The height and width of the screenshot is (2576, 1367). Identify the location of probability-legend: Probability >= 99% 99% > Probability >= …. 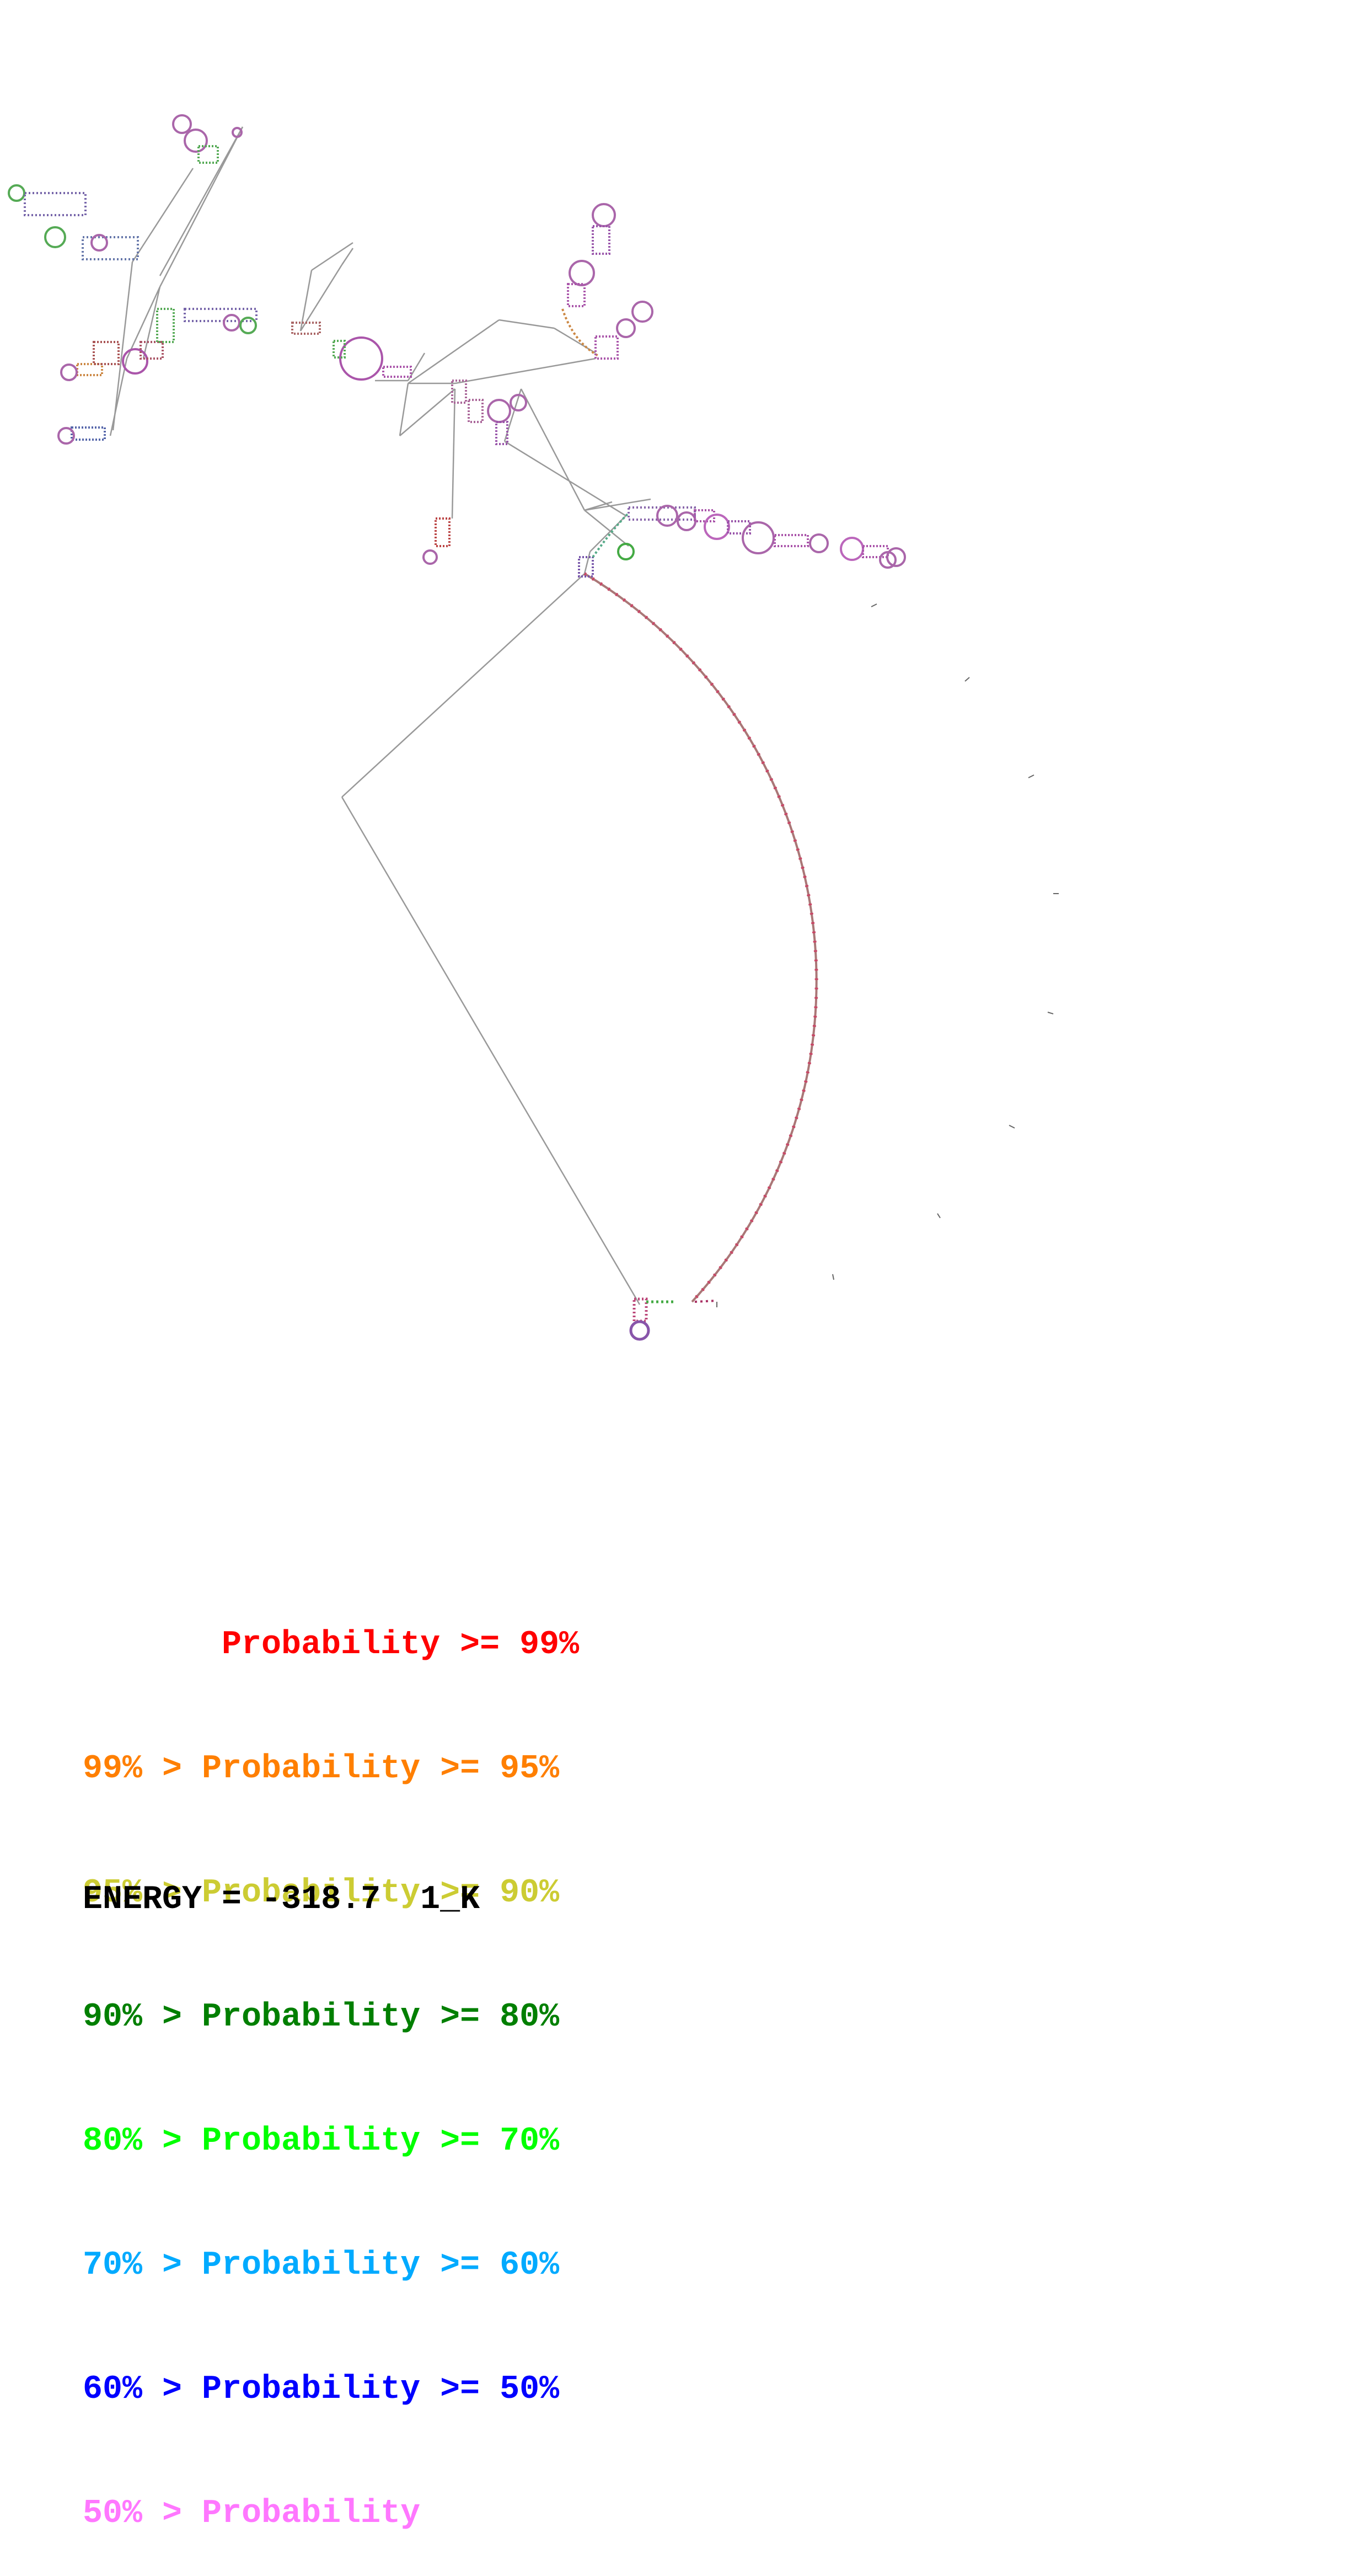
(331, 2059).